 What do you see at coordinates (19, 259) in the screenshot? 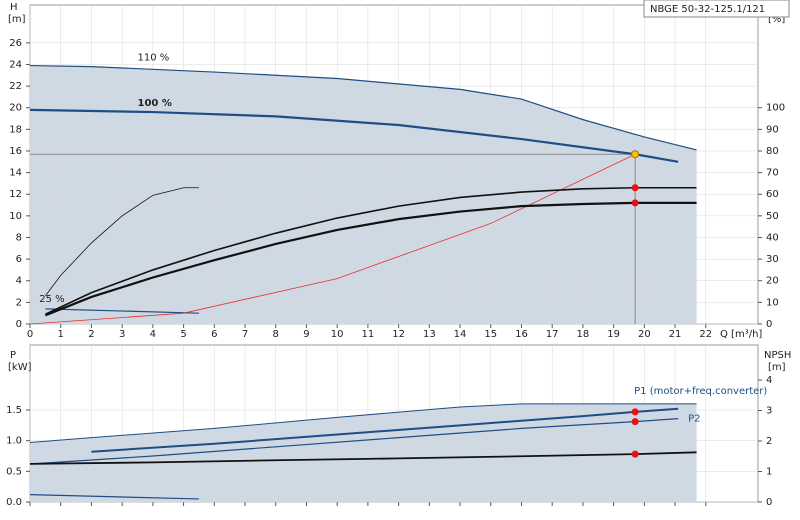
I see `y-tick-label: 6` at bounding box center [19, 259].